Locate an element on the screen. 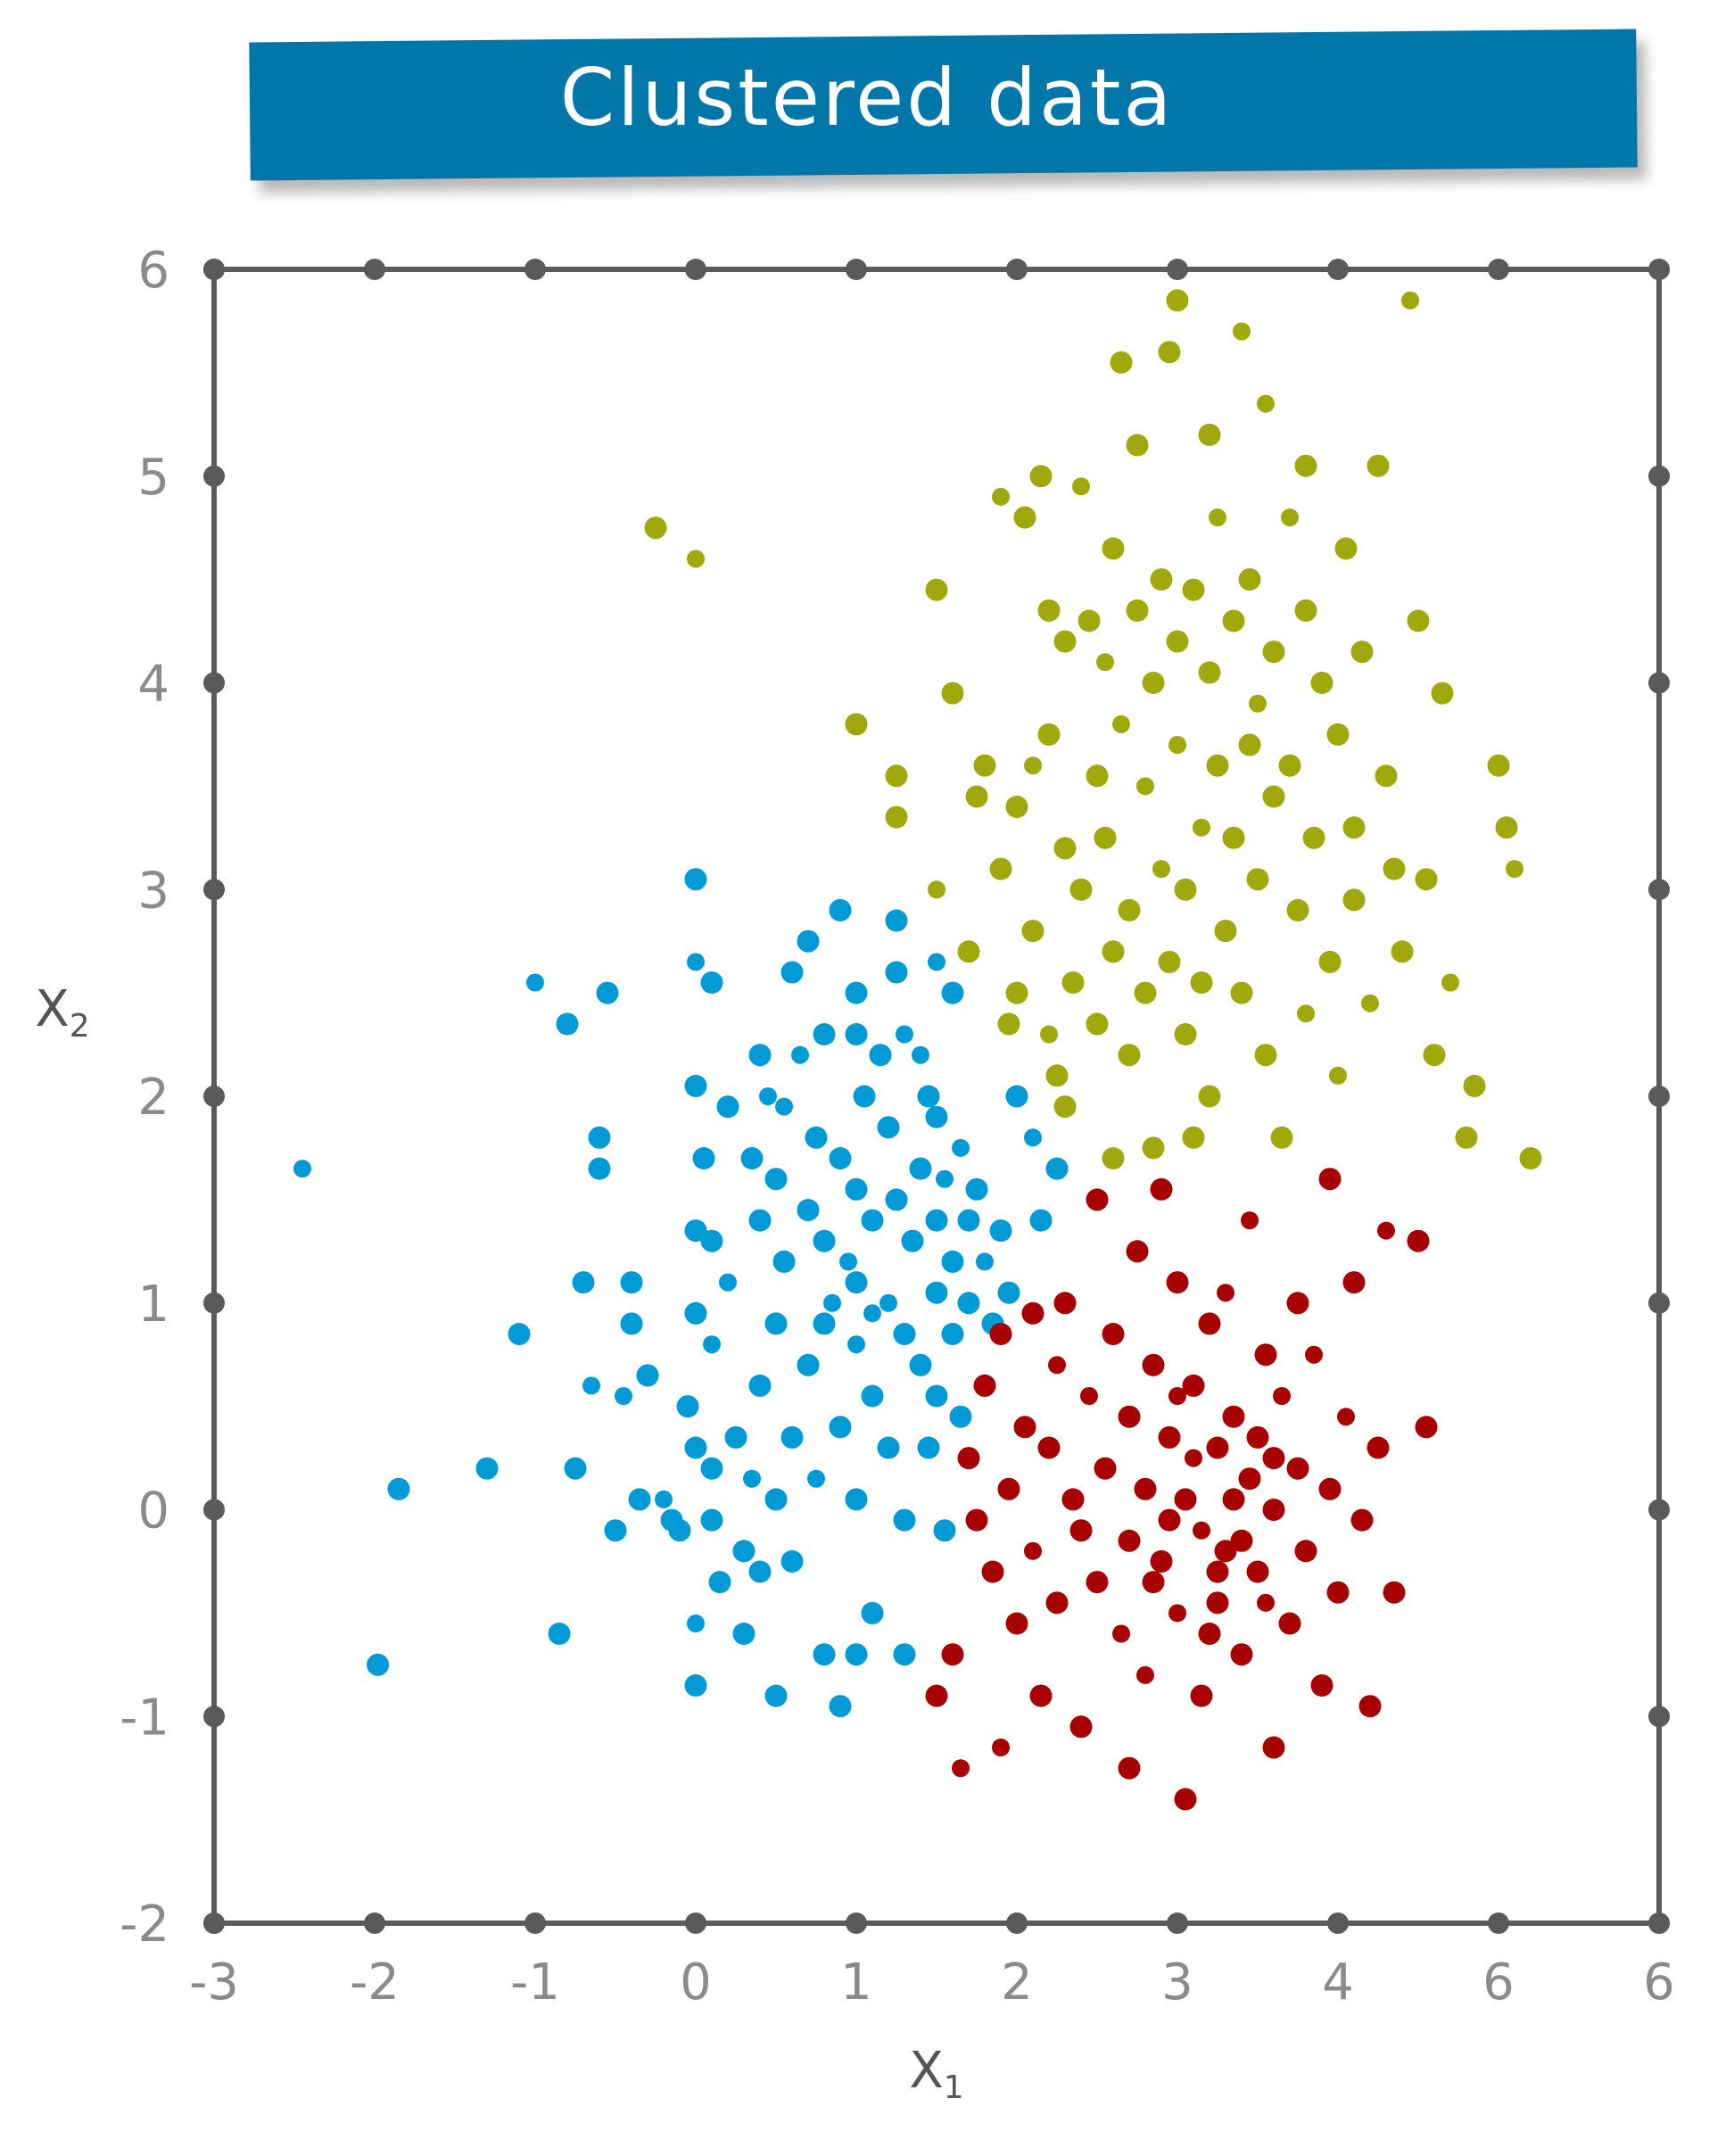  x-tick-label: 6 is located at coordinates (1499, 1983).